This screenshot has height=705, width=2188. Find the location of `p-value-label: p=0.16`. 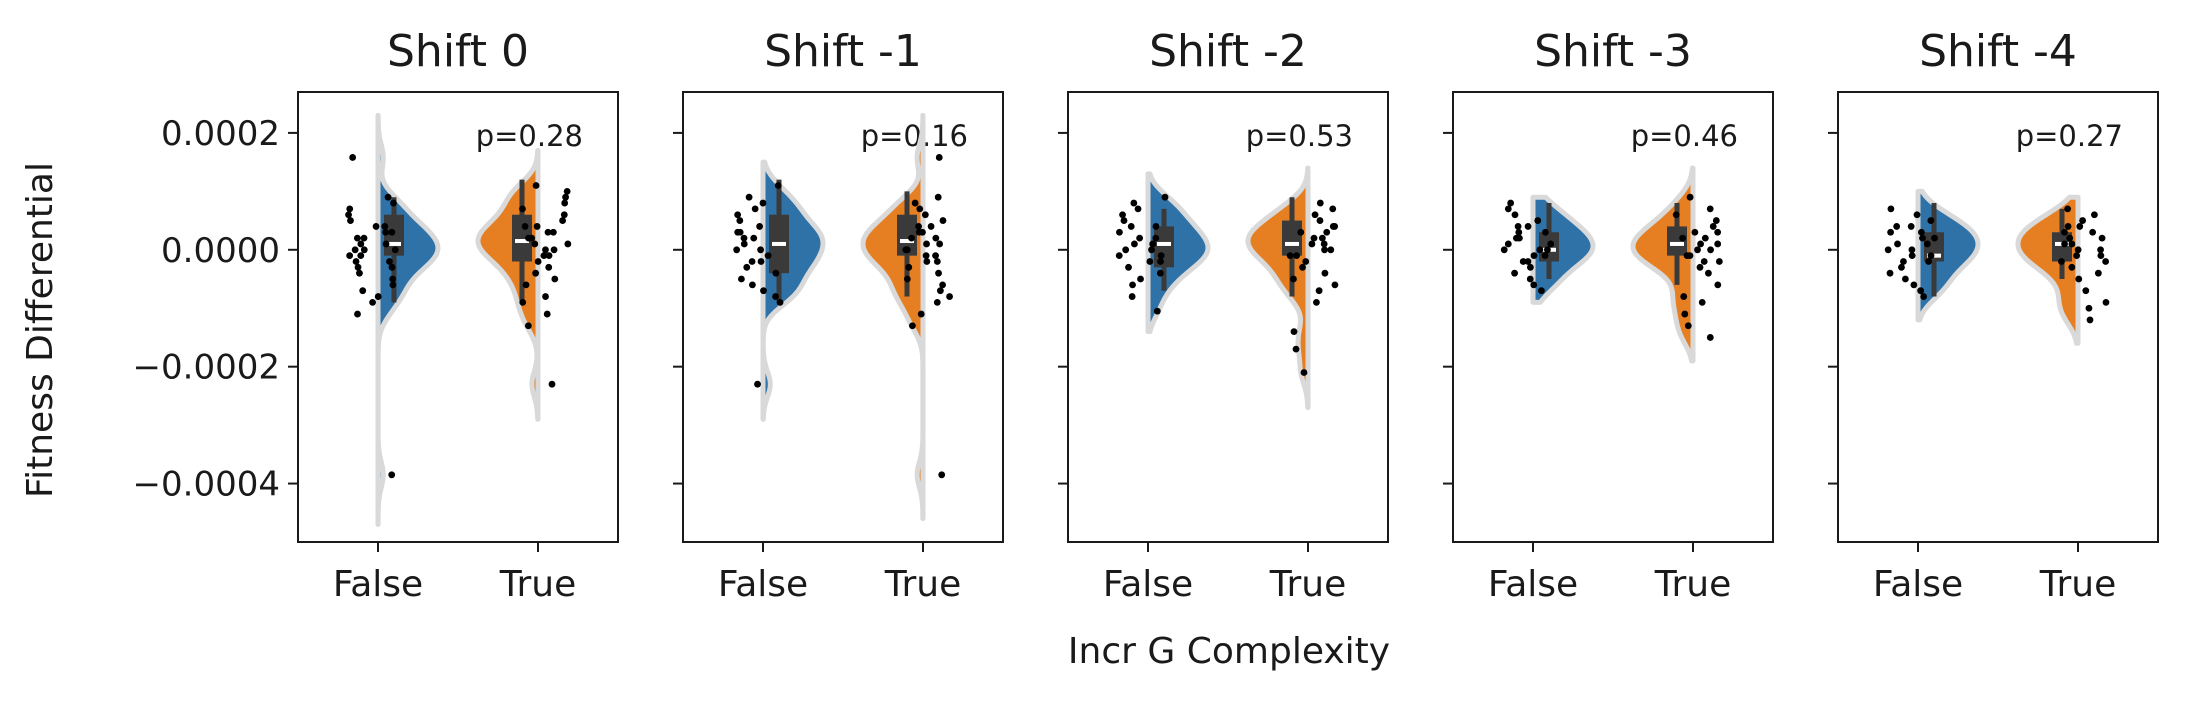

p-value-label: p=0.16 is located at coordinates (914, 136).